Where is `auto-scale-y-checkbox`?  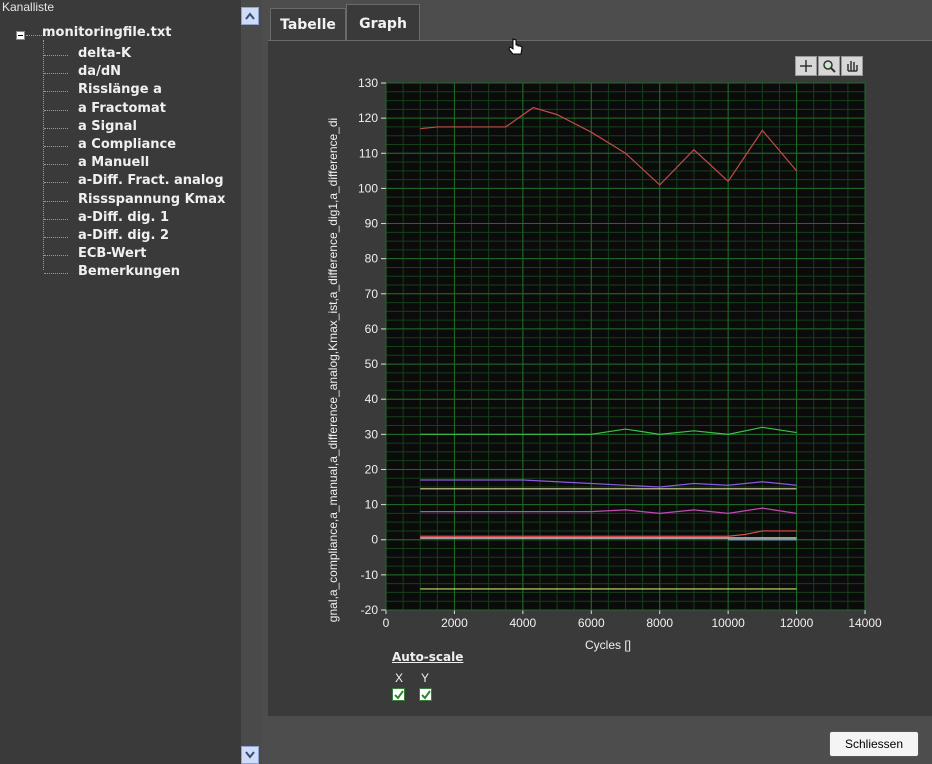 auto-scale-y-checkbox is located at coordinates (425, 694).